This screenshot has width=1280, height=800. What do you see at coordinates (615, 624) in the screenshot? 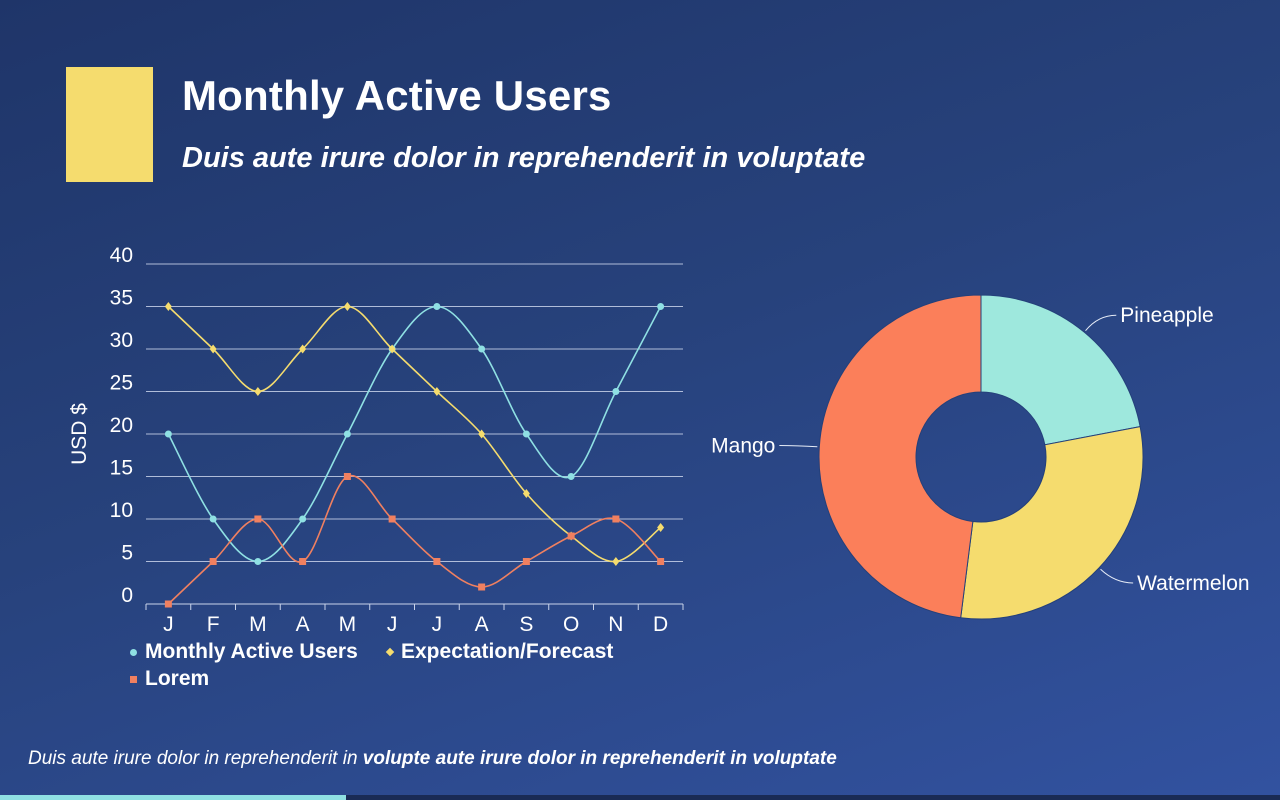
I see `x-tick-label: N` at bounding box center [615, 624].